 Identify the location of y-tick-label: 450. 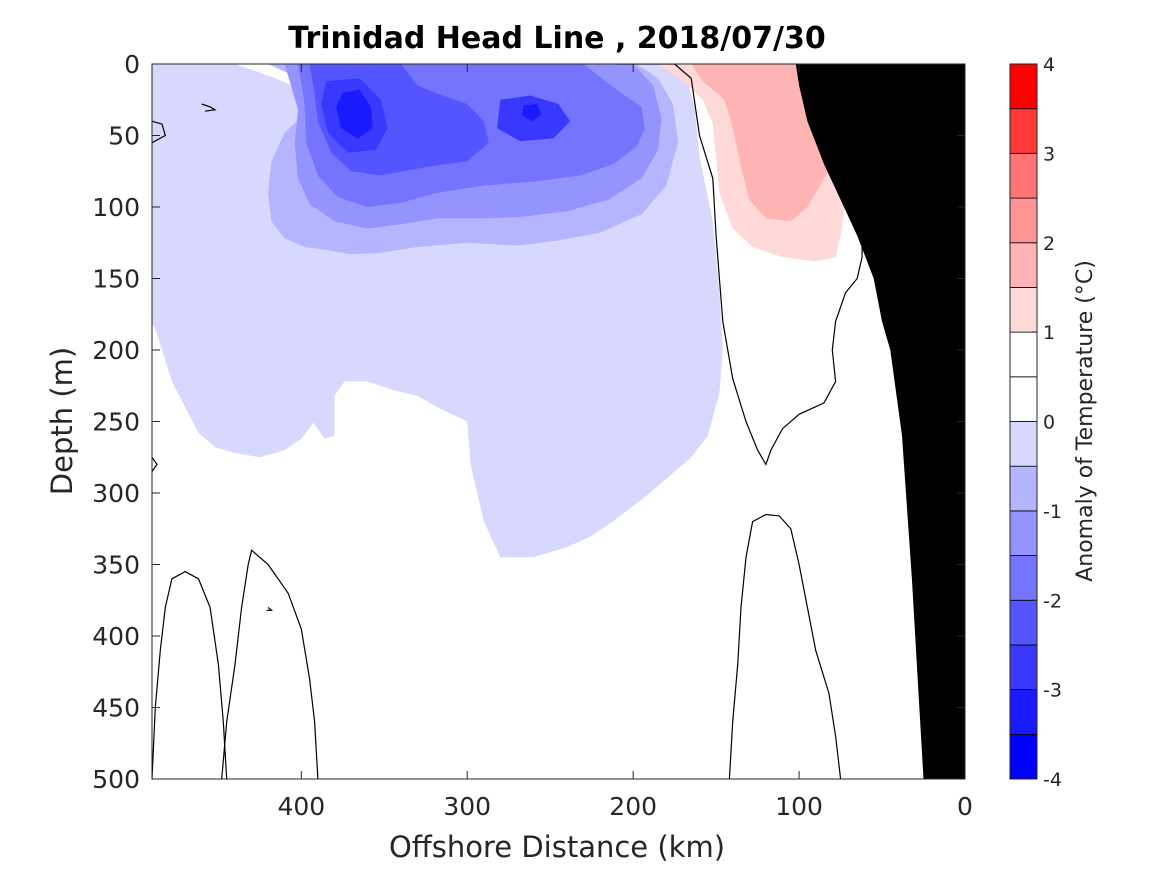
(116, 708).